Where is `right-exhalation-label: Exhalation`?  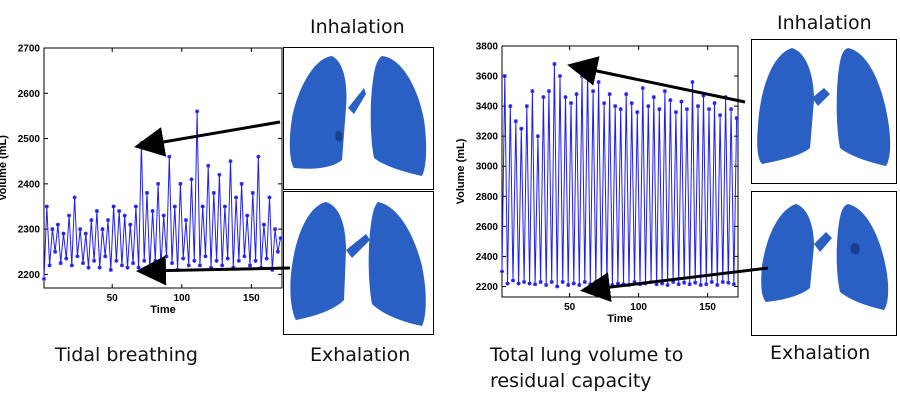 right-exhalation-label: Exhalation is located at coordinates (820, 353).